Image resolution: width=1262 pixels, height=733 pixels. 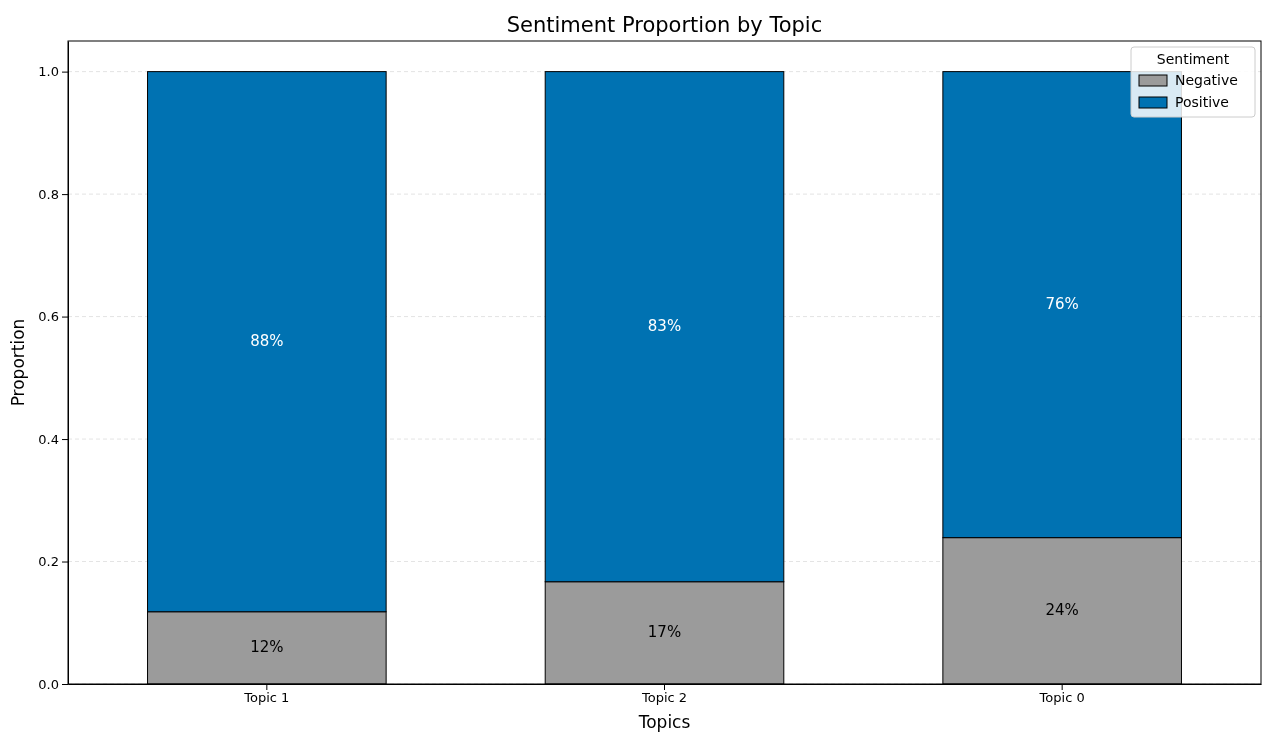 What do you see at coordinates (664, 698) in the screenshot?
I see `x-tick-label: Topic 2` at bounding box center [664, 698].